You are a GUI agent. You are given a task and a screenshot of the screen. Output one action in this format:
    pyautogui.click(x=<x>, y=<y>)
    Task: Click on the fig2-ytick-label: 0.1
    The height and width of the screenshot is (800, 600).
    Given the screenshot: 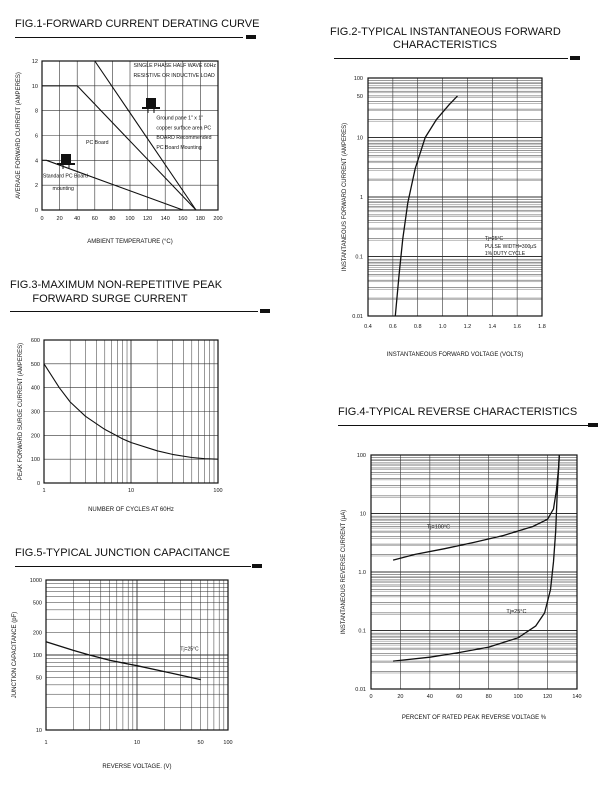 What is the action you would take?
    pyautogui.click(x=359, y=258)
    